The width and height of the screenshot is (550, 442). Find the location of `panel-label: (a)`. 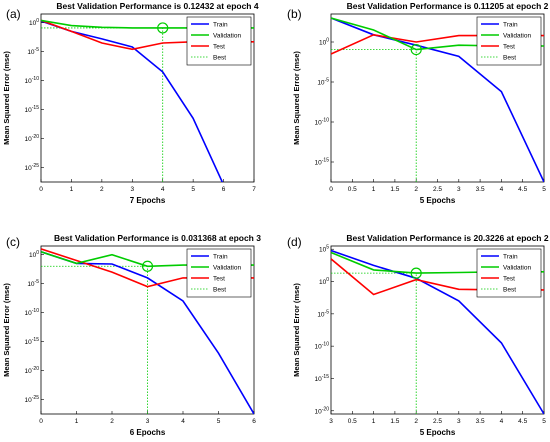

panel-label: (a) is located at coordinates (13, 14).